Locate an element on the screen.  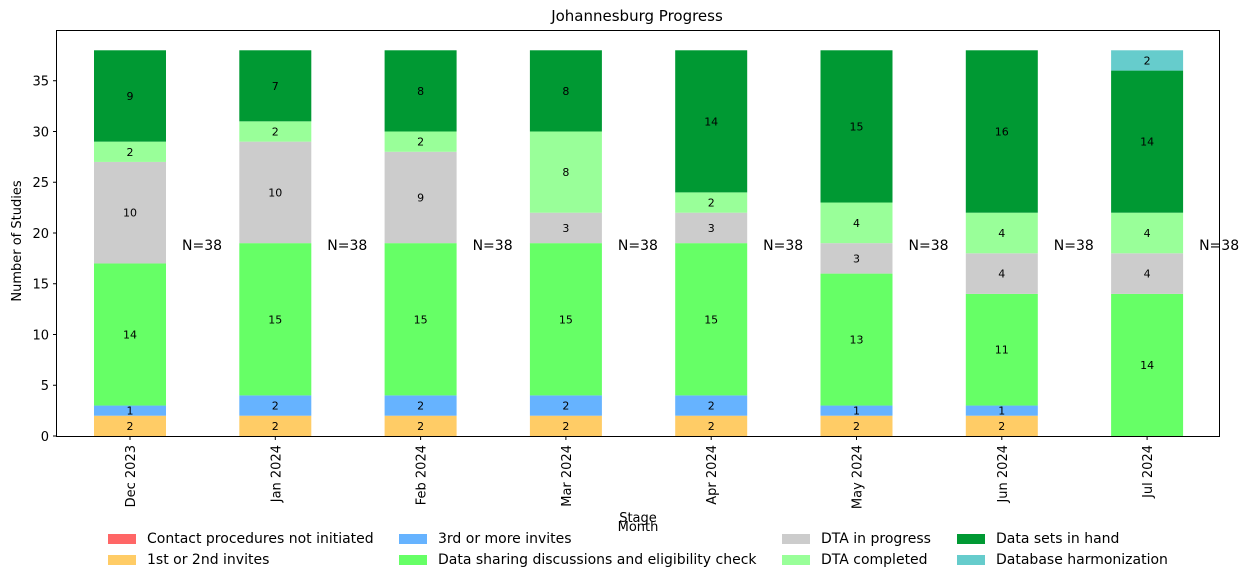
chart-title: Johannesburg Progress is located at coordinates (636, 16).